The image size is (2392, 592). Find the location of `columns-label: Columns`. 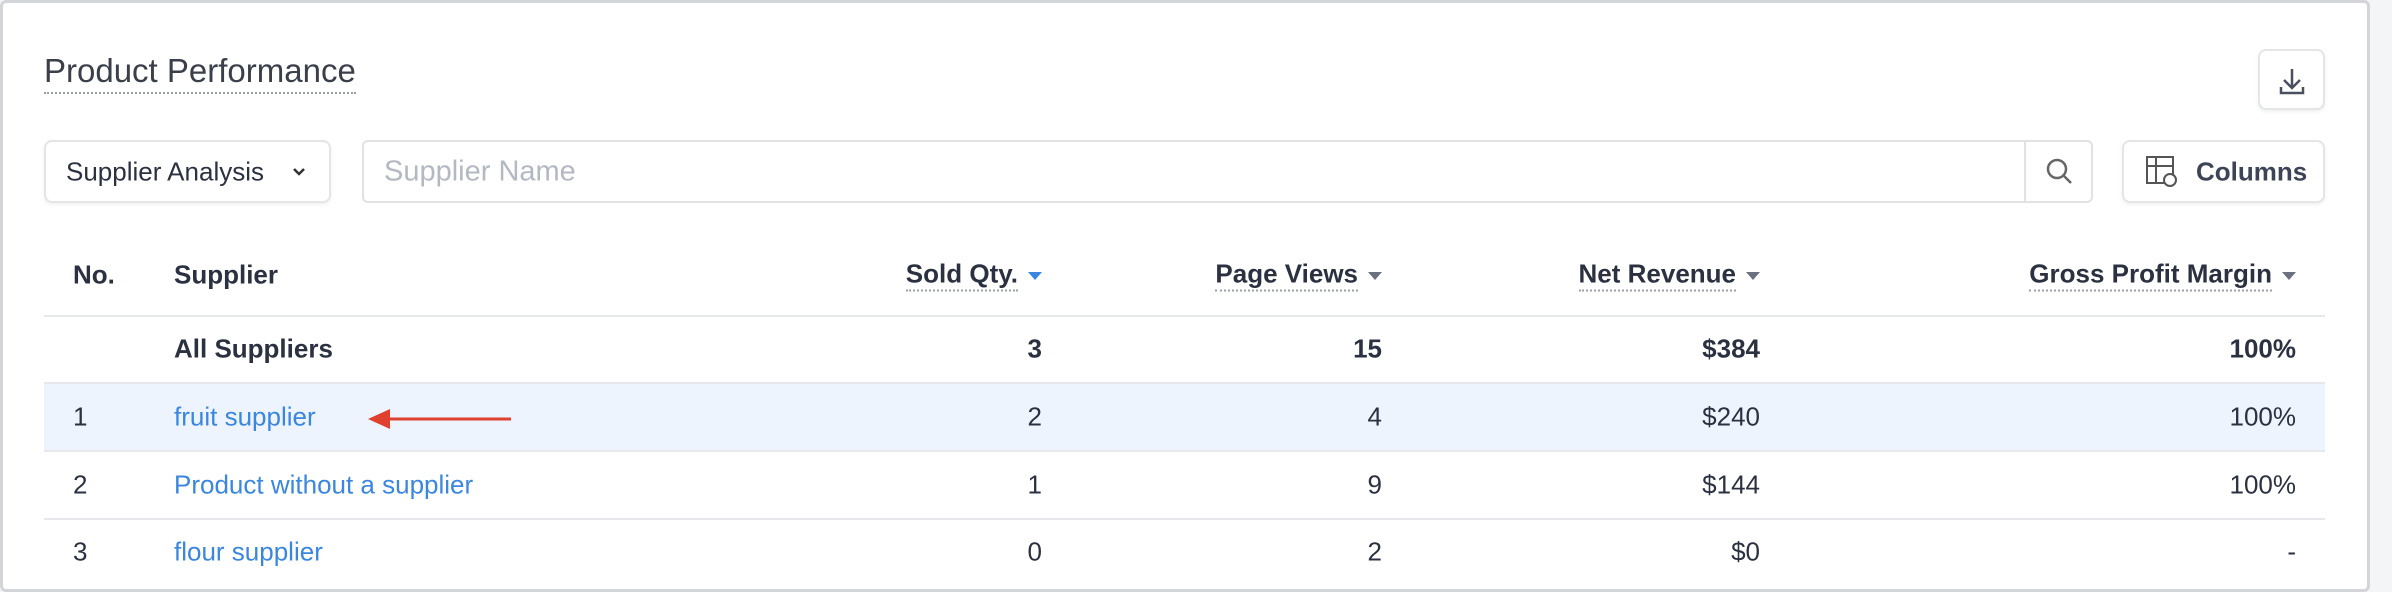

columns-label: Columns is located at coordinates (2252, 171).